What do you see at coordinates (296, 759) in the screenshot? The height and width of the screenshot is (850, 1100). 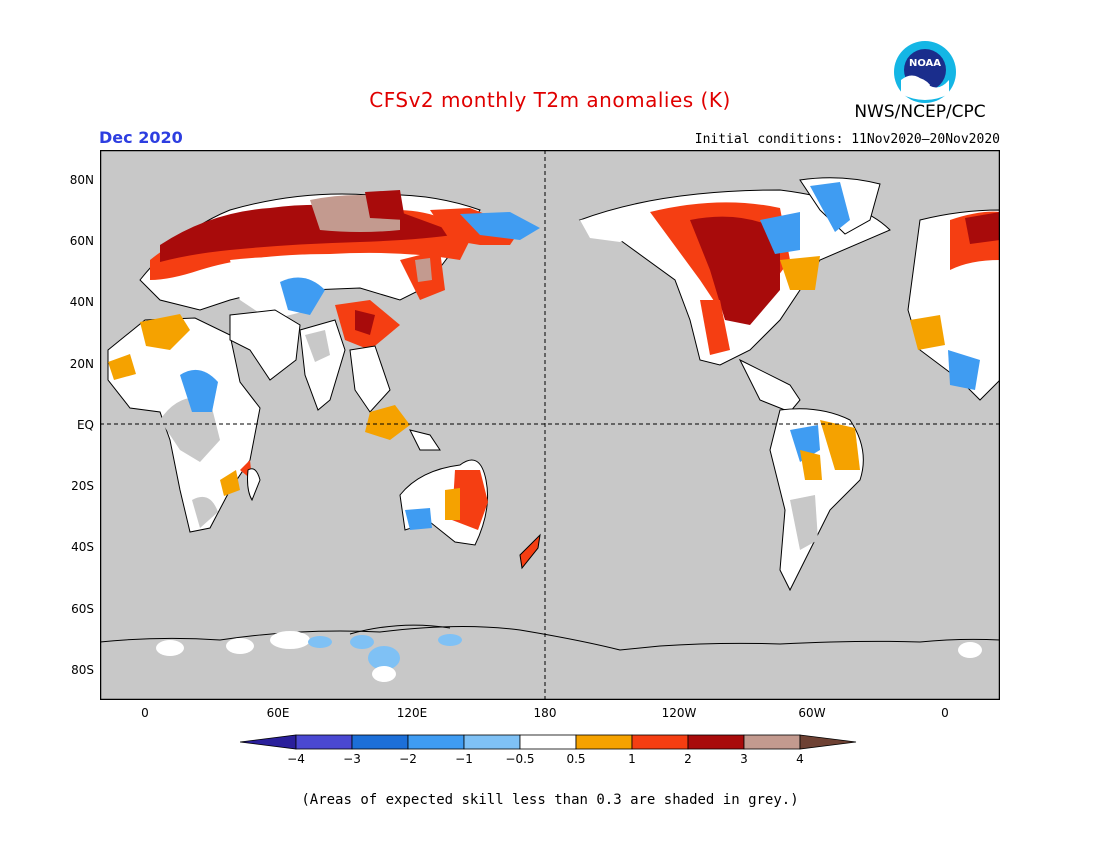 I see `colorbar-label: −4` at bounding box center [296, 759].